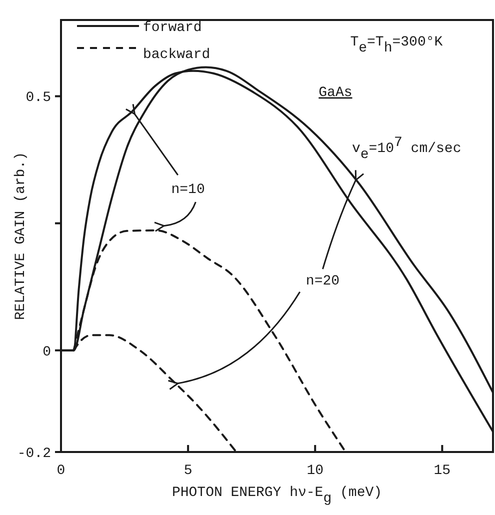  Describe the element at coordinates (335, 93) in the screenshot. I see `annotation: GaAs` at that location.